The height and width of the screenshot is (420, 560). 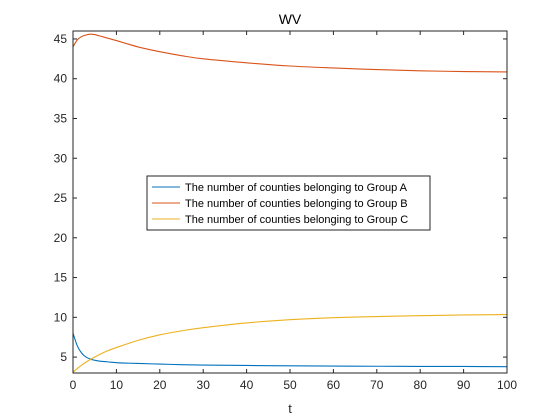 What do you see at coordinates (334, 385) in the screenshot?
I see `x-tick-label: 60` at bounding box center [334, 385].